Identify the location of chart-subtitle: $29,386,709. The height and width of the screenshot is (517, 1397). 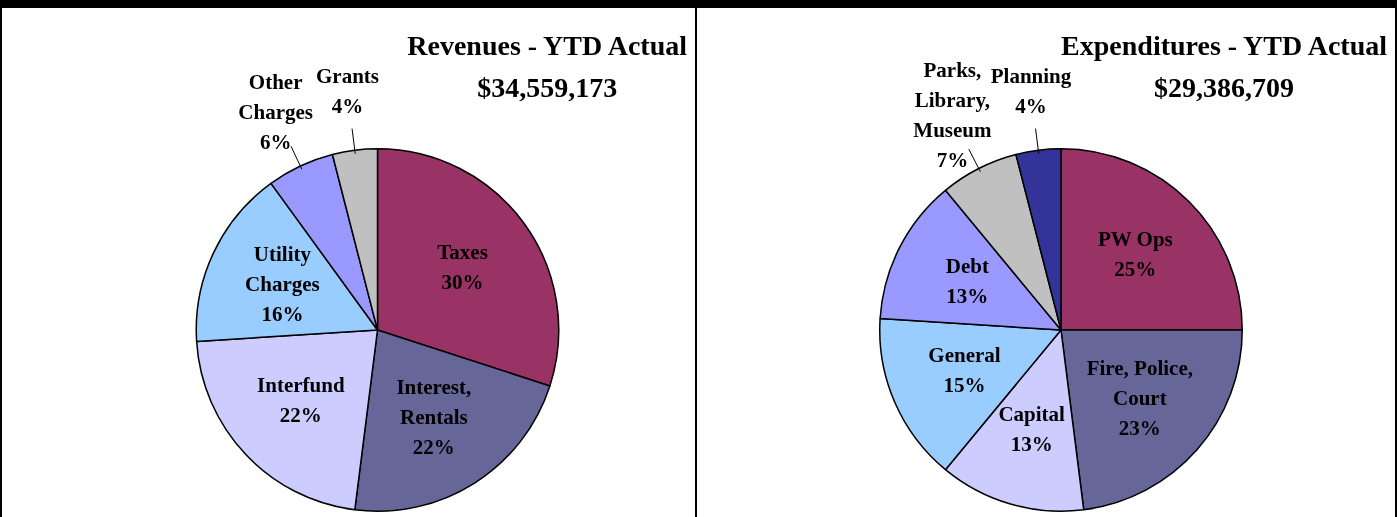
(1224, 88).